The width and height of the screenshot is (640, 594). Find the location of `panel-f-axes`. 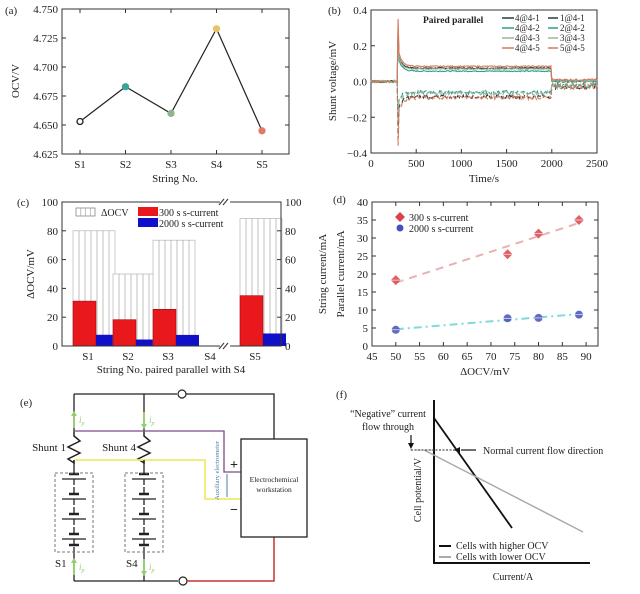

panel-f-axes is located at coordinates (511, 482).